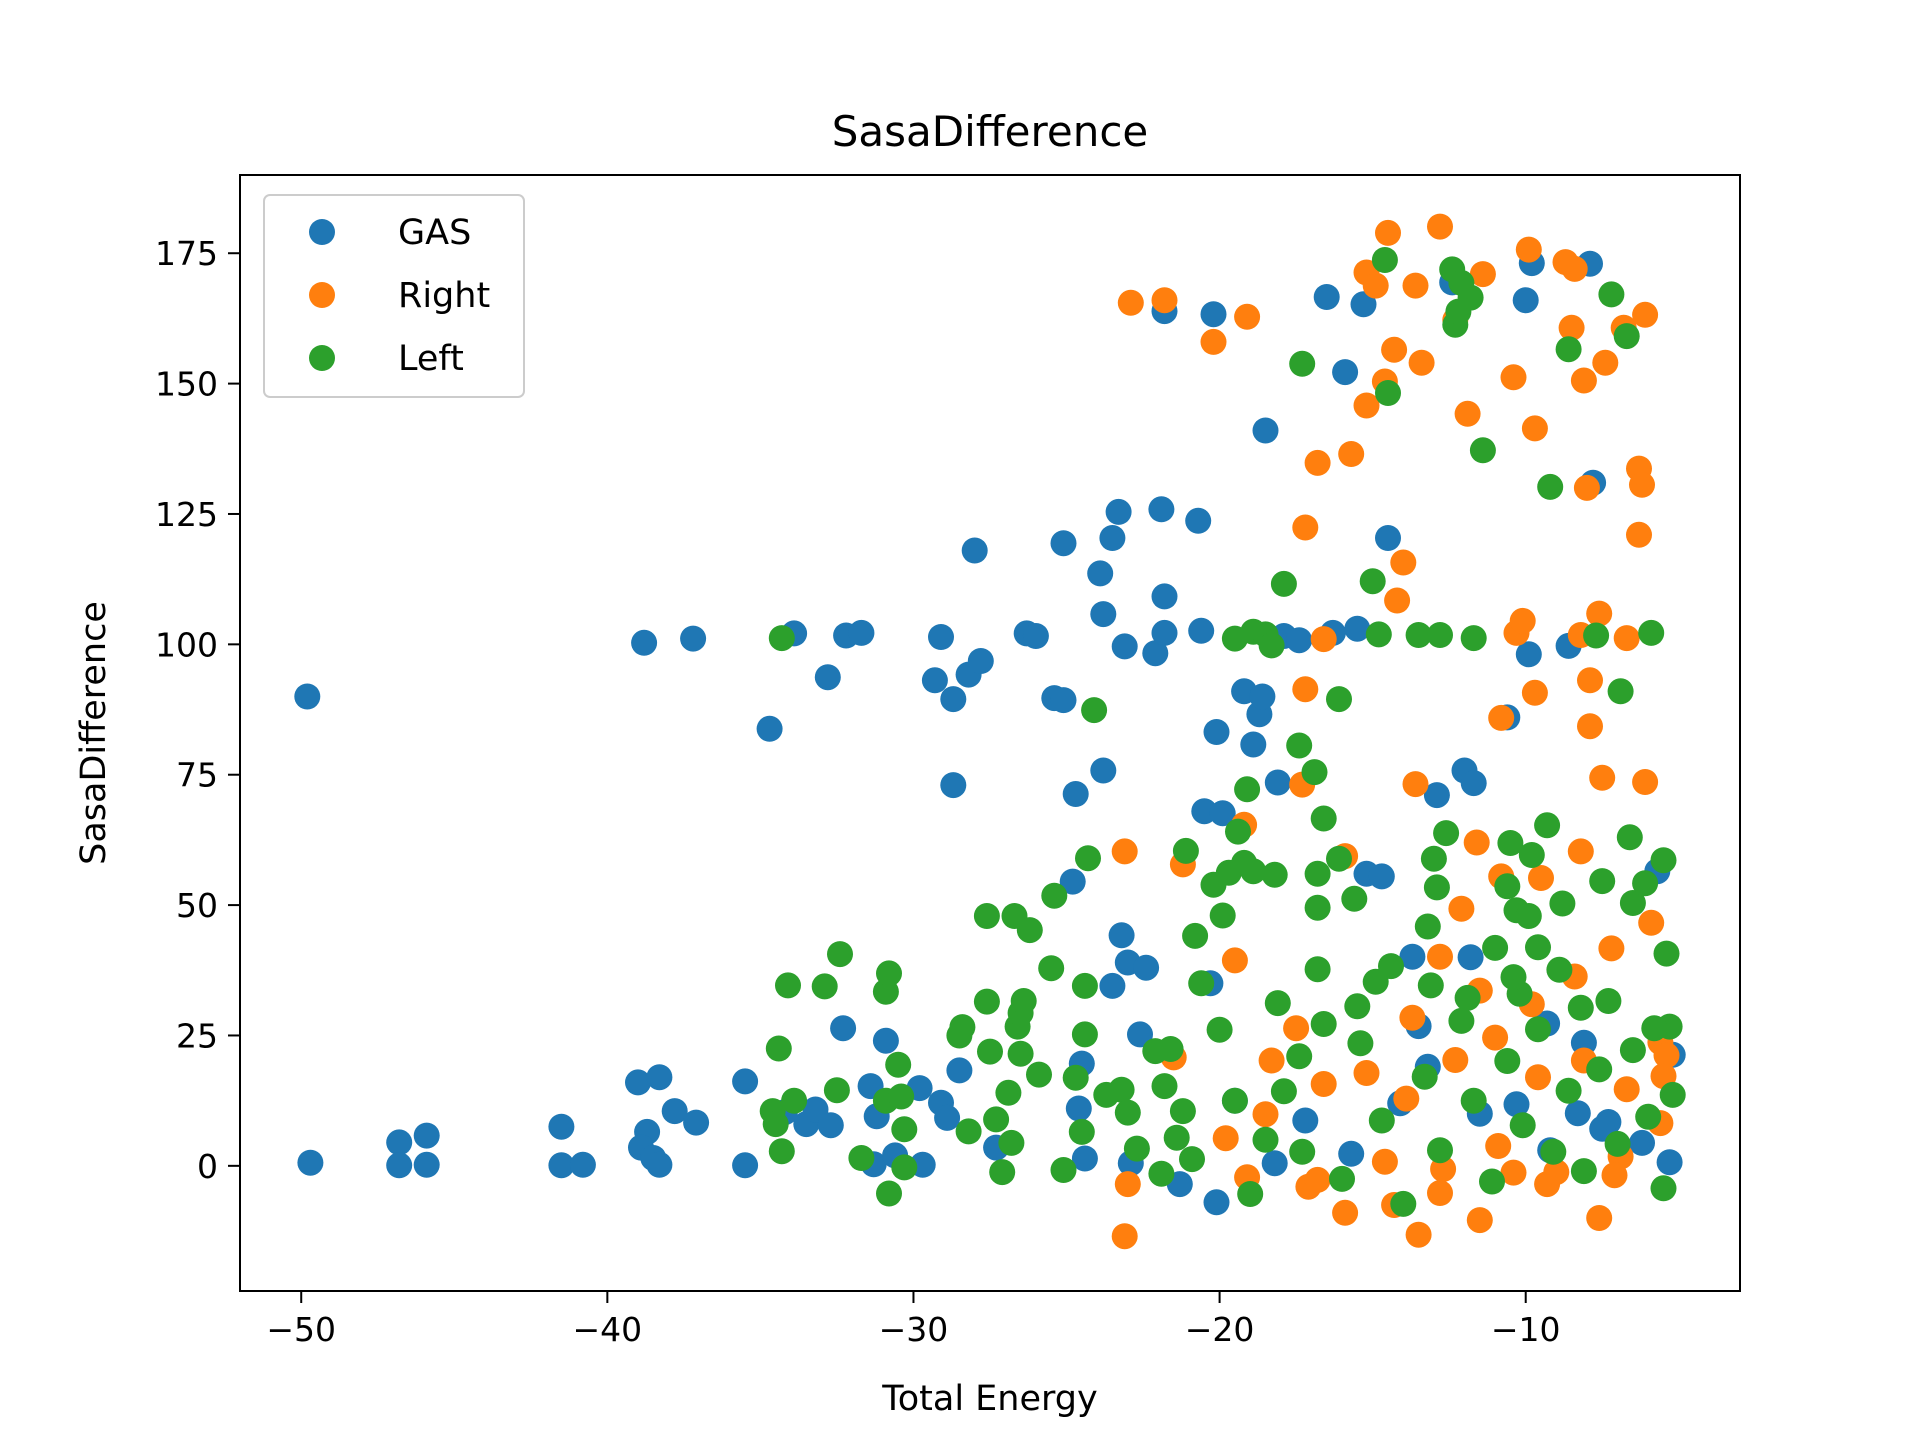  I want to click on y-tick-label: 0, so click(207, 1166).